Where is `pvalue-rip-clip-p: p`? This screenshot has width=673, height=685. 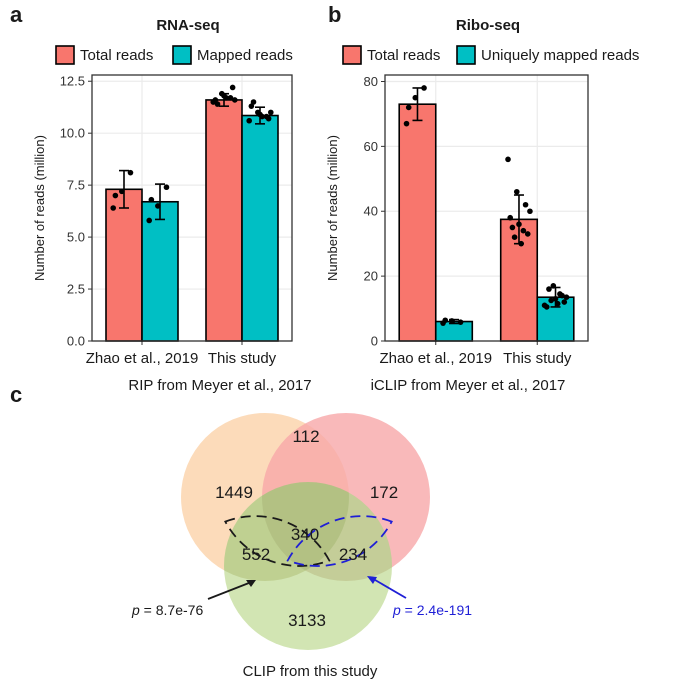 pvalue-rip-clip-p: p is located at coordinates (135, 610).